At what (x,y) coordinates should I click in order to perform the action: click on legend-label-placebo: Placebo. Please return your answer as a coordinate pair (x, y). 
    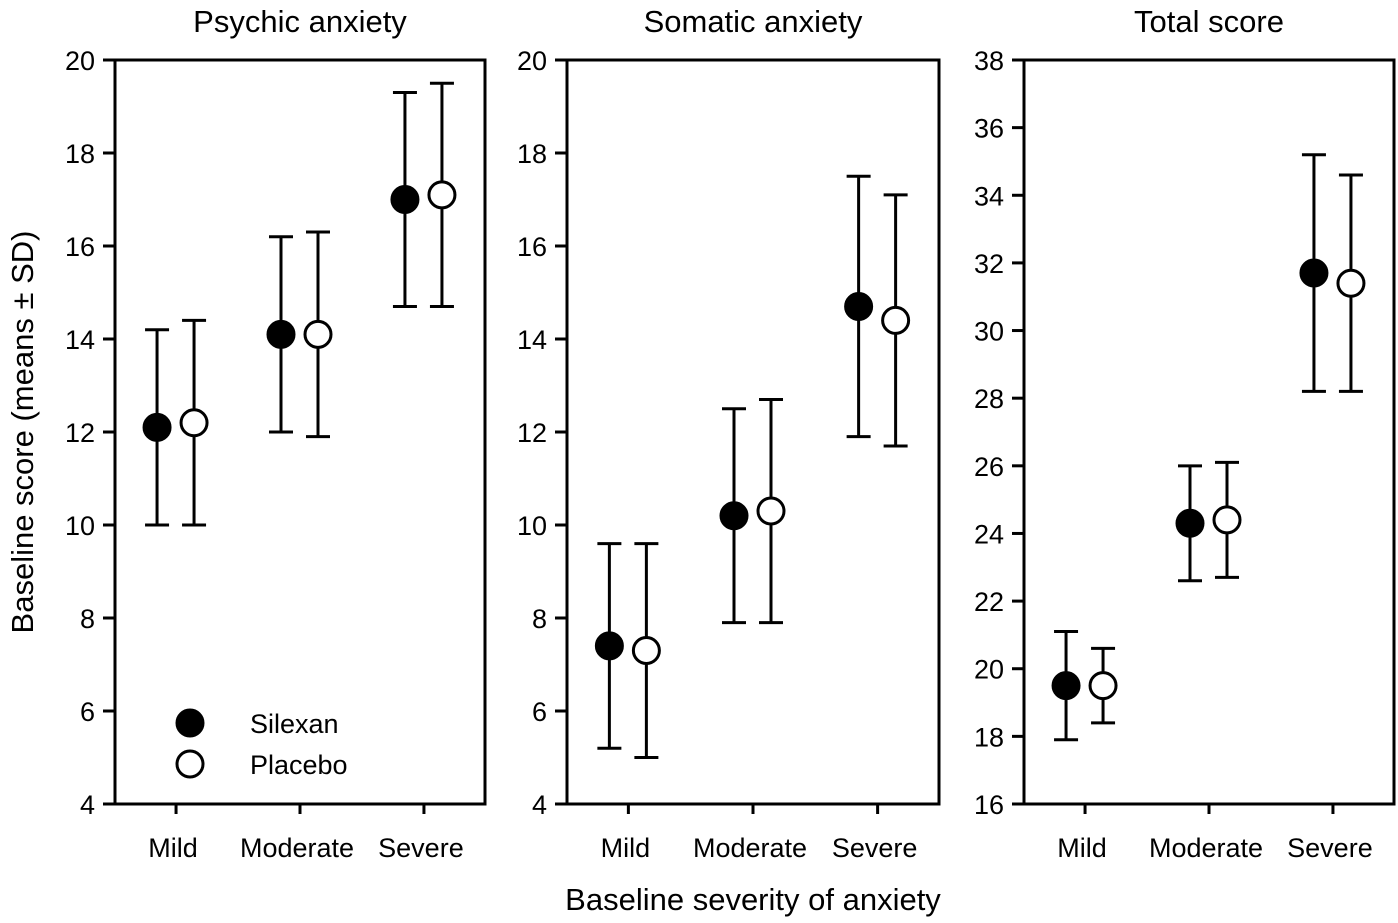
    Looking at the image, I should click on (299, 765).